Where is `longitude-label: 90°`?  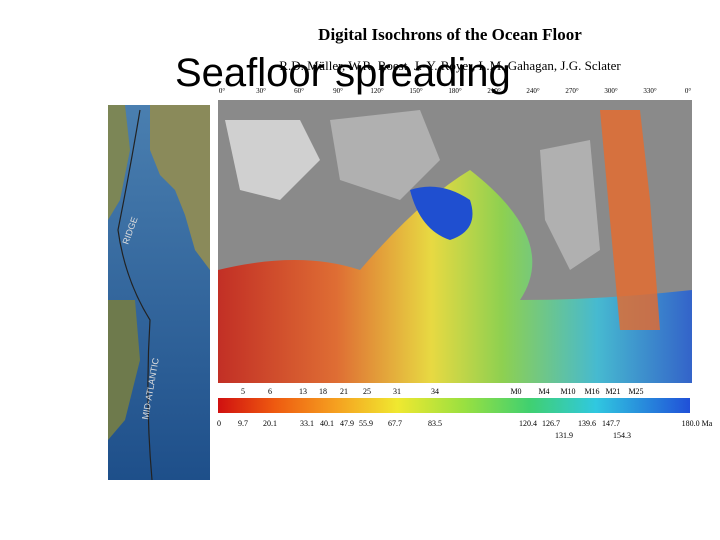
longitude-label: 90° is located at coordinates (338, 91).